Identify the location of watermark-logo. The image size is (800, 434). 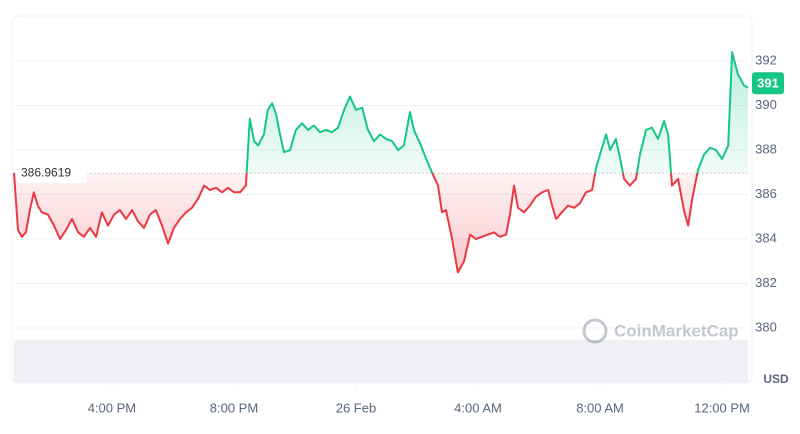
(595, 331).